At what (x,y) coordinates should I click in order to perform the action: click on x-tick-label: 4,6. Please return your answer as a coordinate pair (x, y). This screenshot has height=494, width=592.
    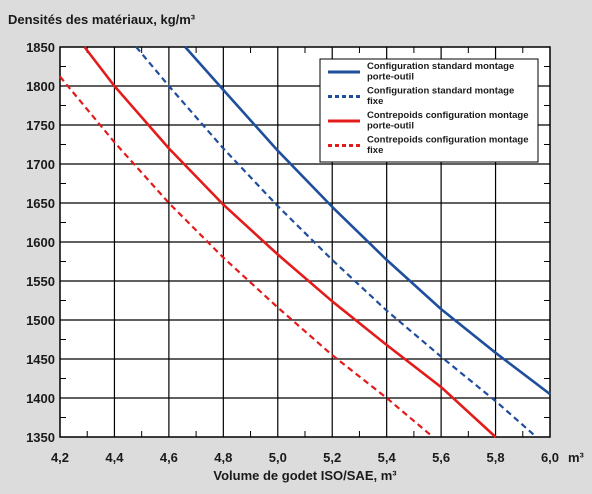
    Looking at the image, I should click on (169, 457).